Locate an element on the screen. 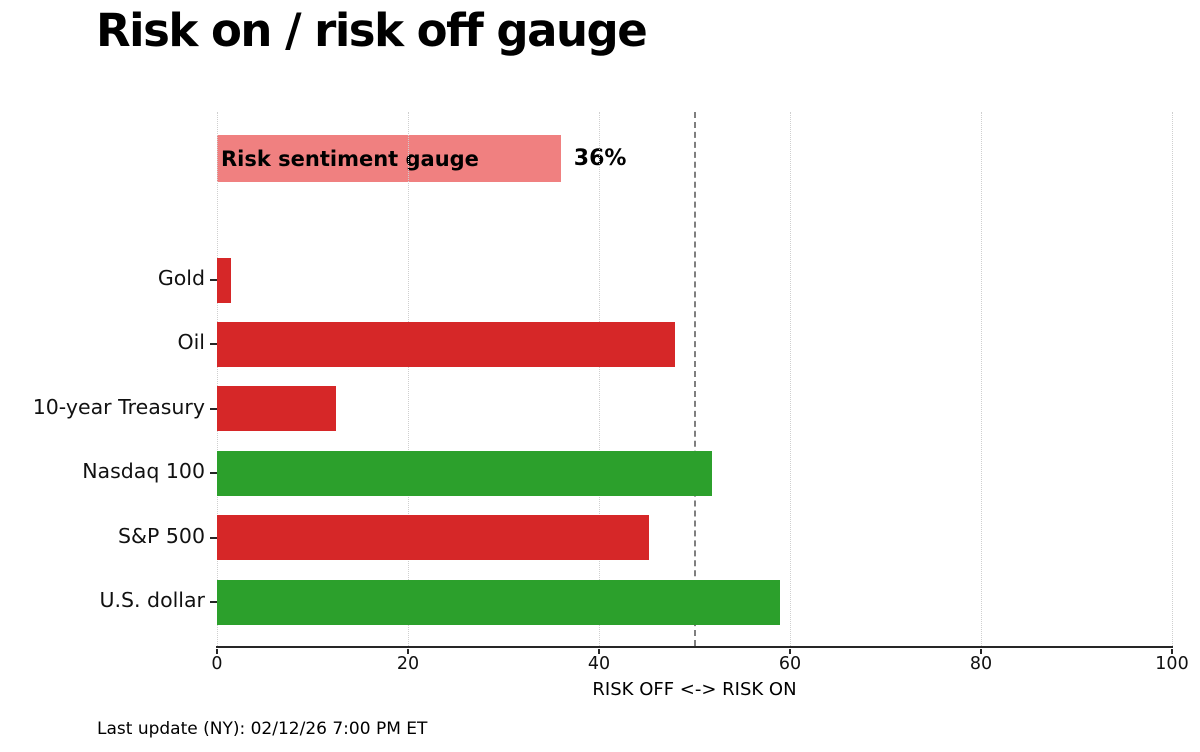 This screenshot has width=1200, height=752. x-tick-label-40: 40 is located at coordinates (599, 664).